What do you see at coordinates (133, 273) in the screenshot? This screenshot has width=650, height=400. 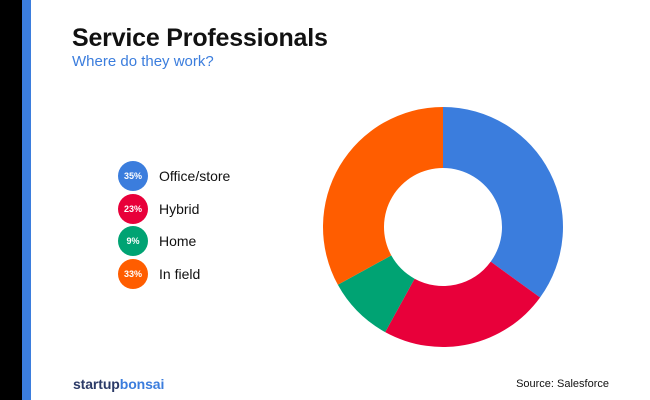 I see `legend-badge: 33%` at bounding box center [133, 273].